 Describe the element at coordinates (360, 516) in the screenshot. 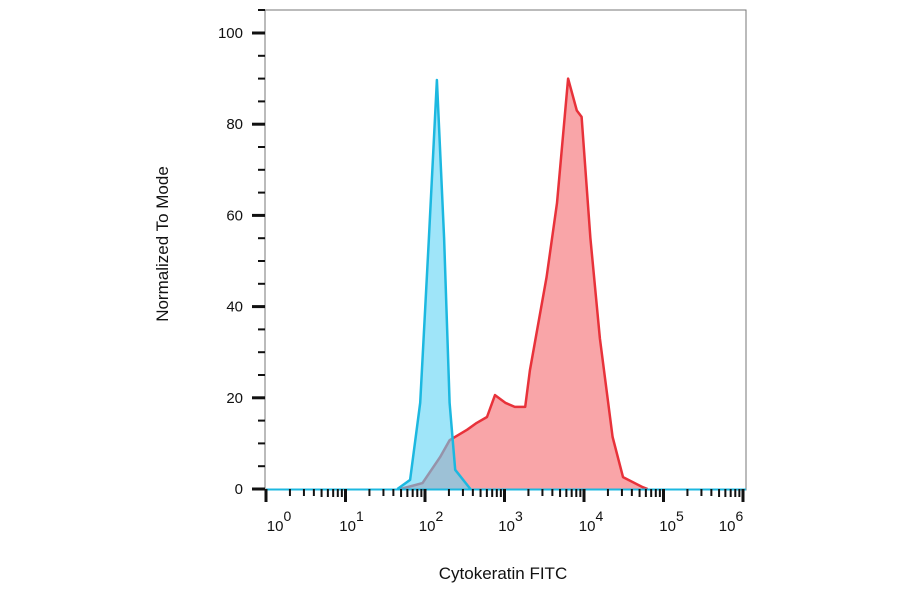

I see `x-tick-exponent: 1` at that location.